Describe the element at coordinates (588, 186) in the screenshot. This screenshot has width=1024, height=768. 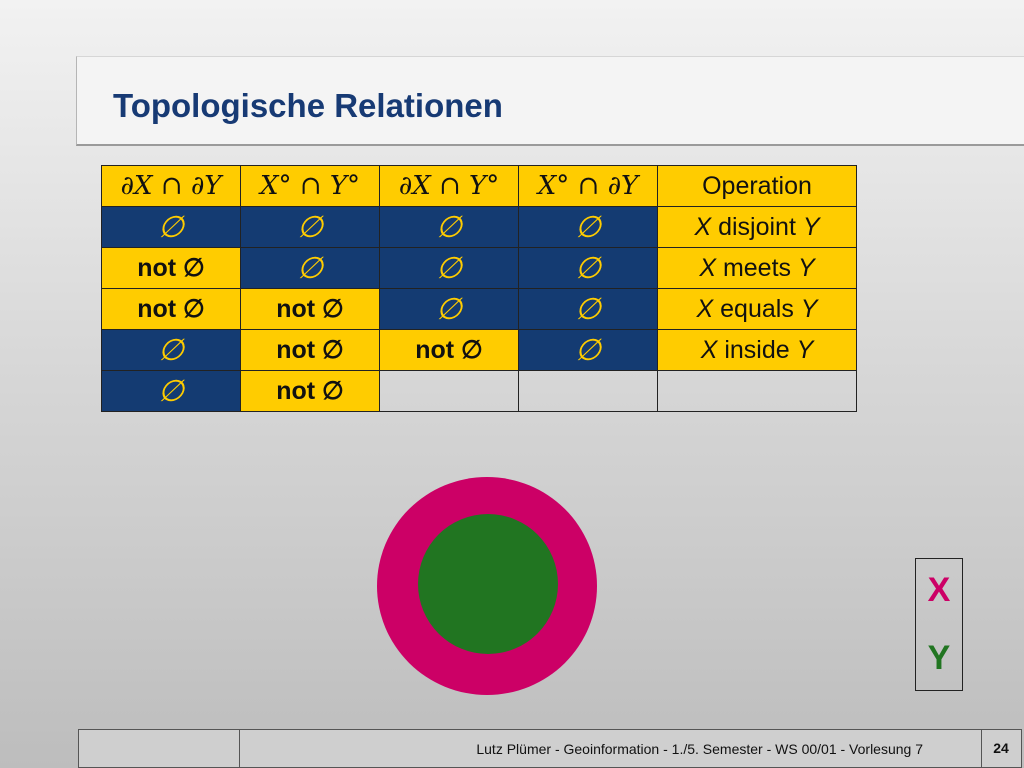
I see `header-interior-boundary: X° ∩ ∂Y` at that location.